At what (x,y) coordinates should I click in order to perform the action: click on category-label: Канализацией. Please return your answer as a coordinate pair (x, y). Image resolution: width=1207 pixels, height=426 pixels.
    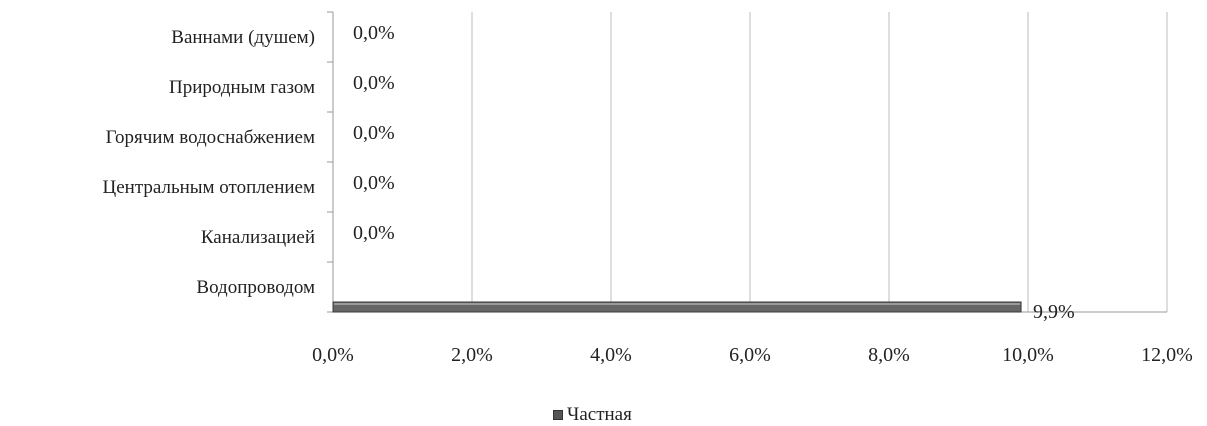
    Looking at the image, I should click on (258, 237).